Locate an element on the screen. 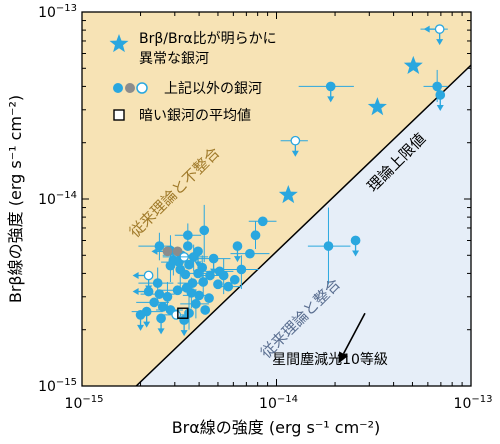  extinction-label: 星間塵減光10等級 is located at coordinates (330, 359).